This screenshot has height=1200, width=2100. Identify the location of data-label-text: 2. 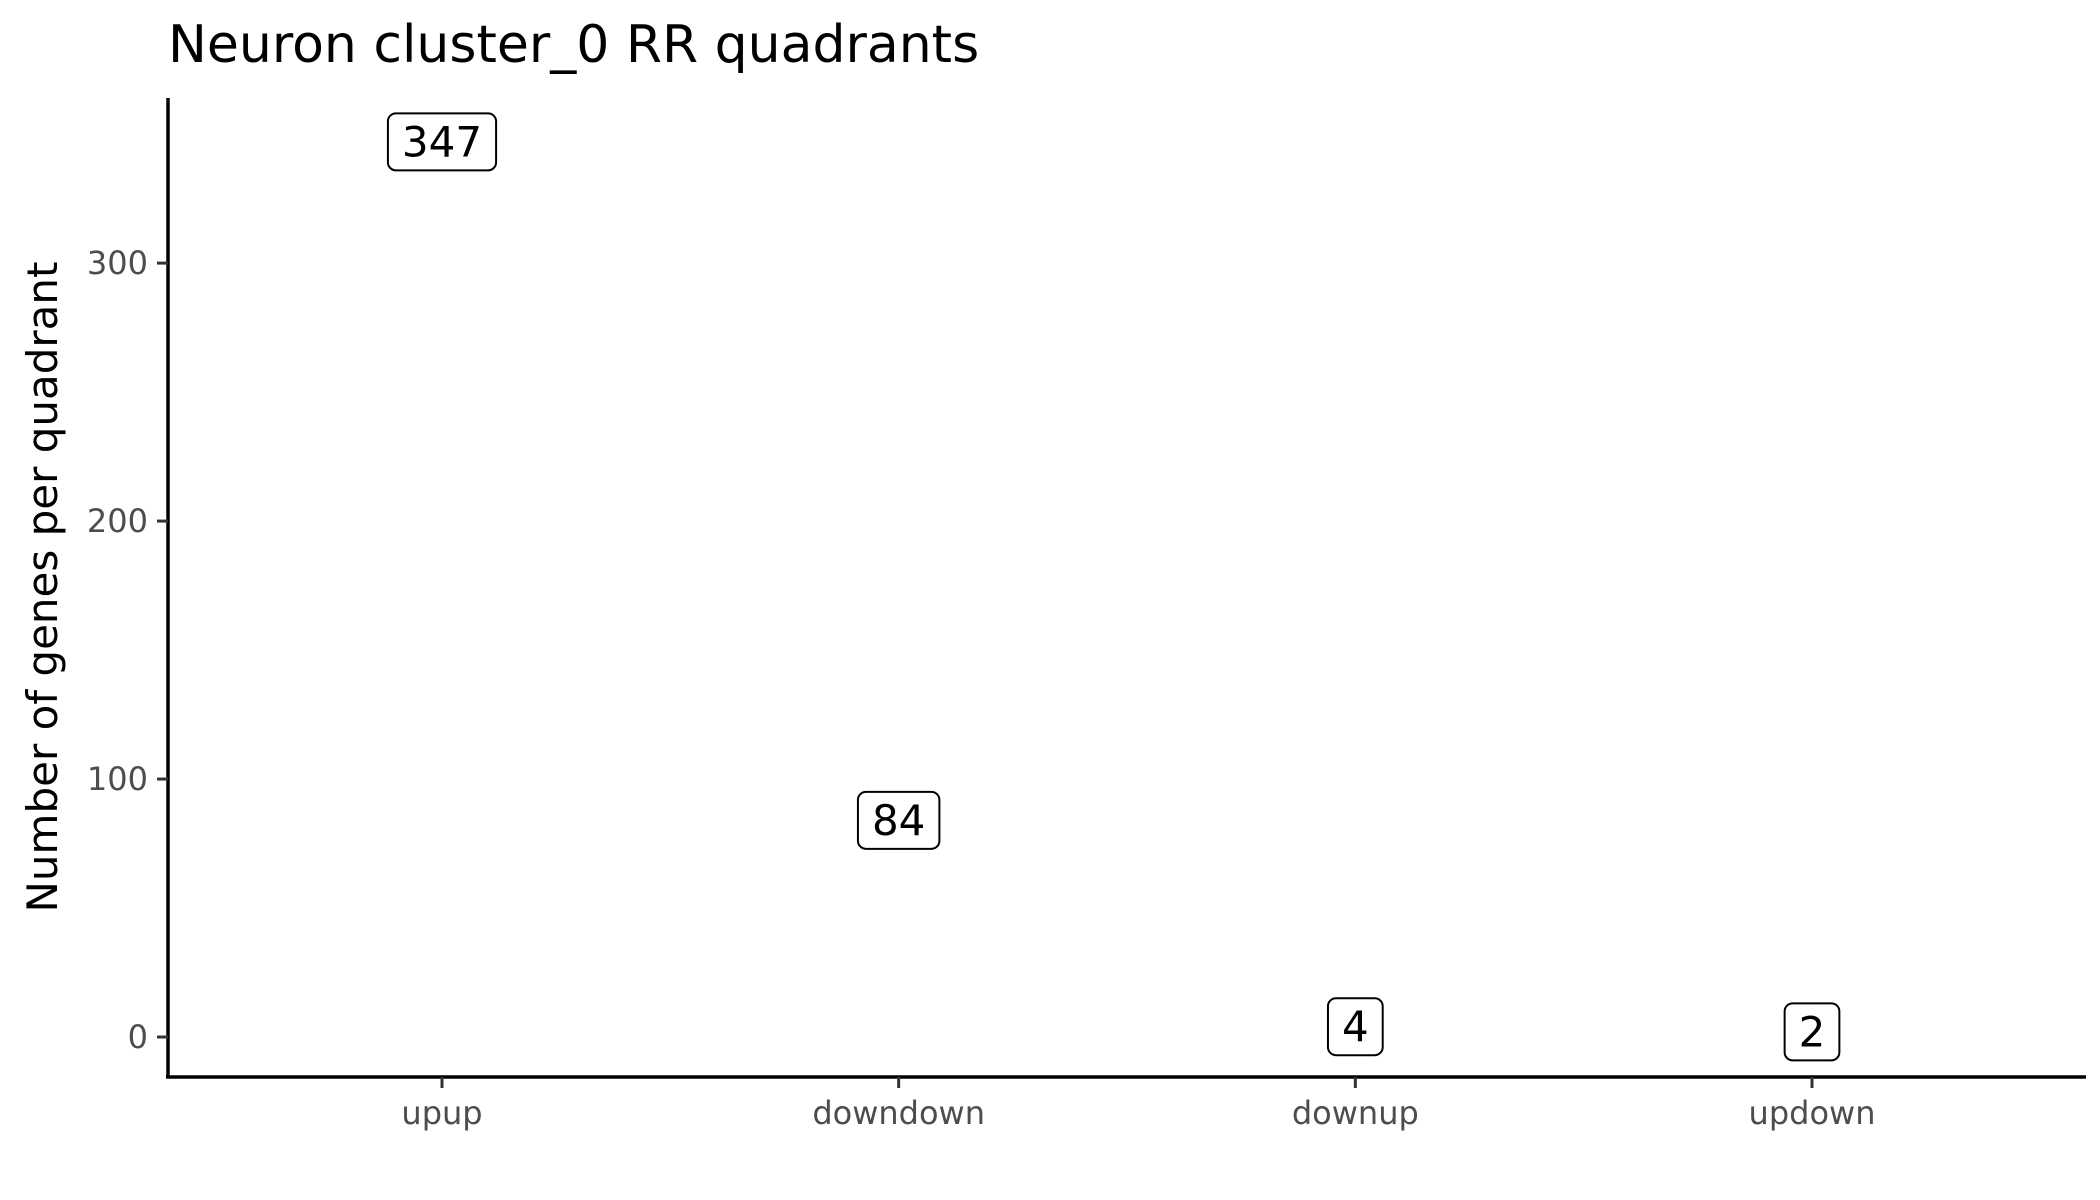
(1812, 1031).